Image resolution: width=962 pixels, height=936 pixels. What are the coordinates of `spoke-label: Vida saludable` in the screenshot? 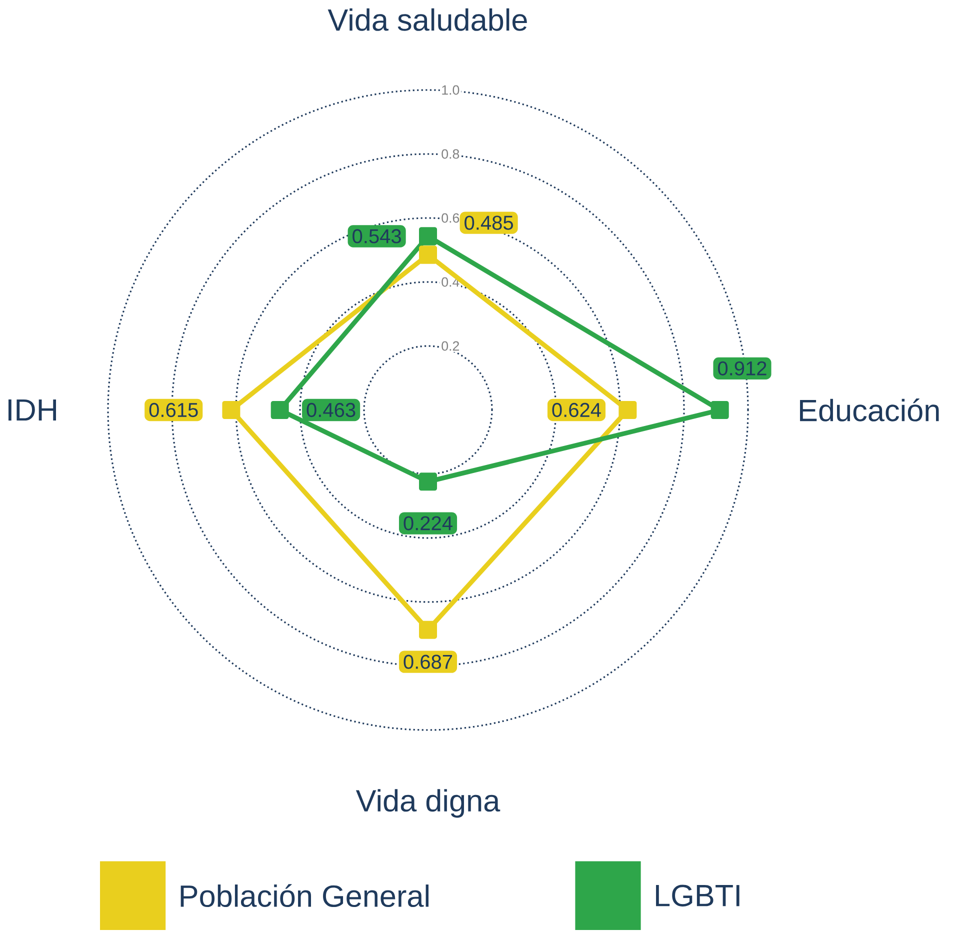 It's located at (427, 19).